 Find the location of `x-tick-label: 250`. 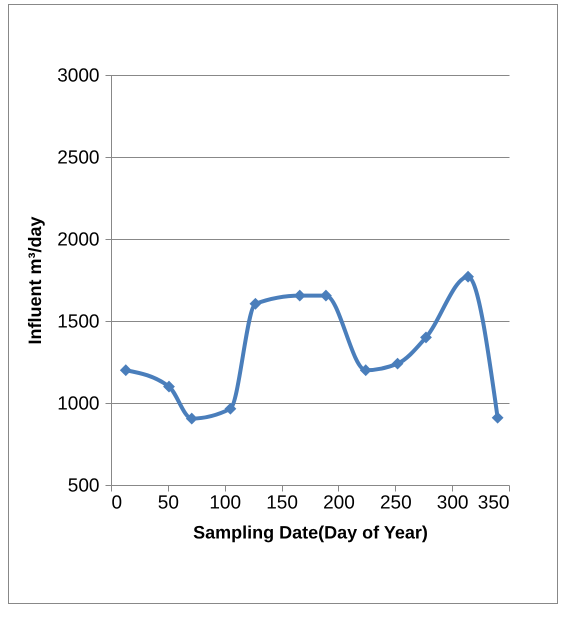

x-tick-label: 250 is located at coordinates (396, 503).